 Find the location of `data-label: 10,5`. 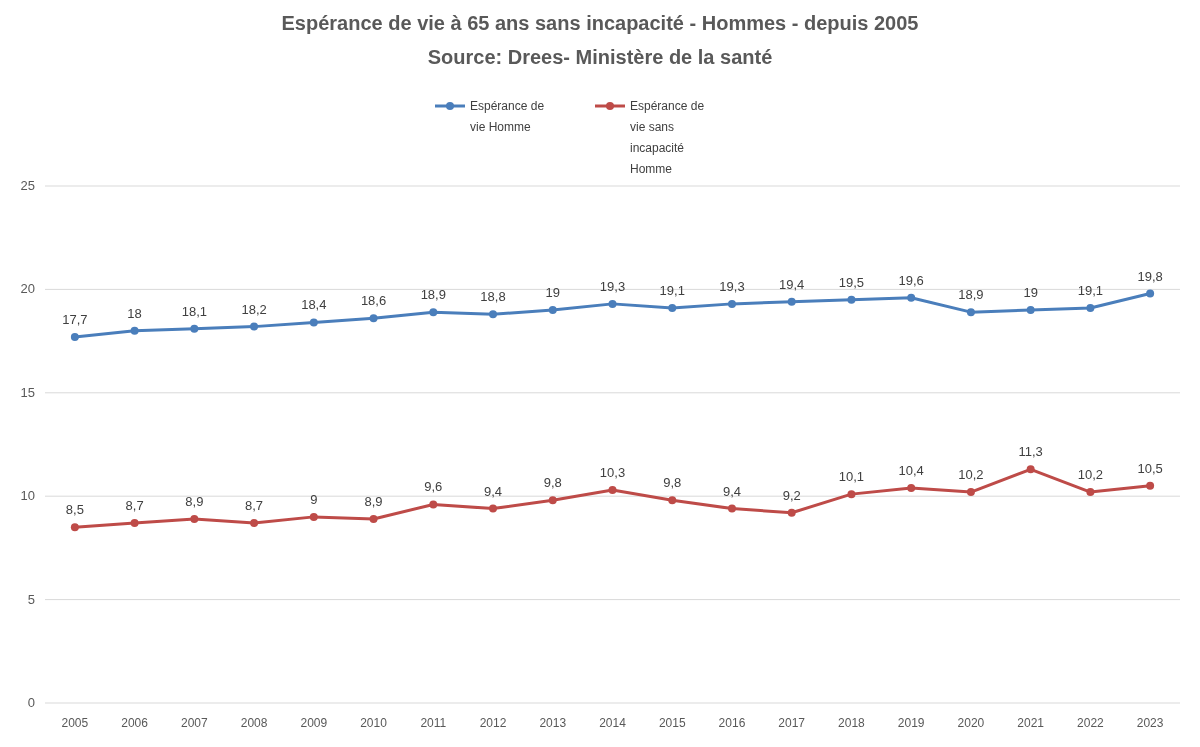

data-label: 10,5 is located at coordinates (1150, 468).